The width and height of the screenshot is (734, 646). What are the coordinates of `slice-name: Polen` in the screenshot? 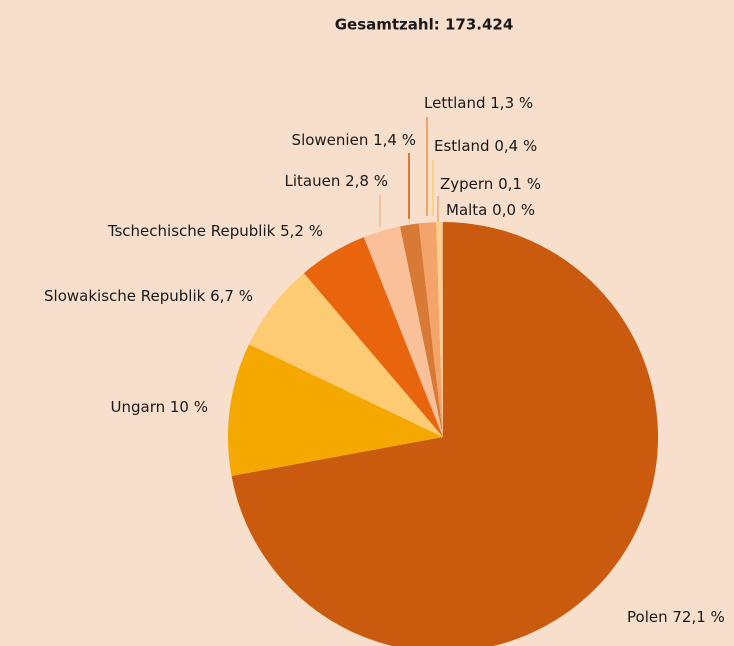 It's located at (647, 617).